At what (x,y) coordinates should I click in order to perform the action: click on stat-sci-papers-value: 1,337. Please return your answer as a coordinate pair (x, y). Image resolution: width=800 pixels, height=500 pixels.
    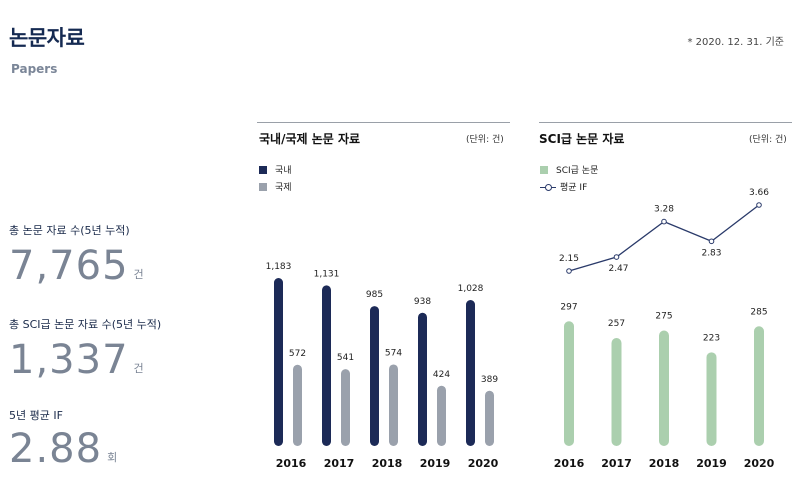
    Looking at the image, I should click on (69, 360).